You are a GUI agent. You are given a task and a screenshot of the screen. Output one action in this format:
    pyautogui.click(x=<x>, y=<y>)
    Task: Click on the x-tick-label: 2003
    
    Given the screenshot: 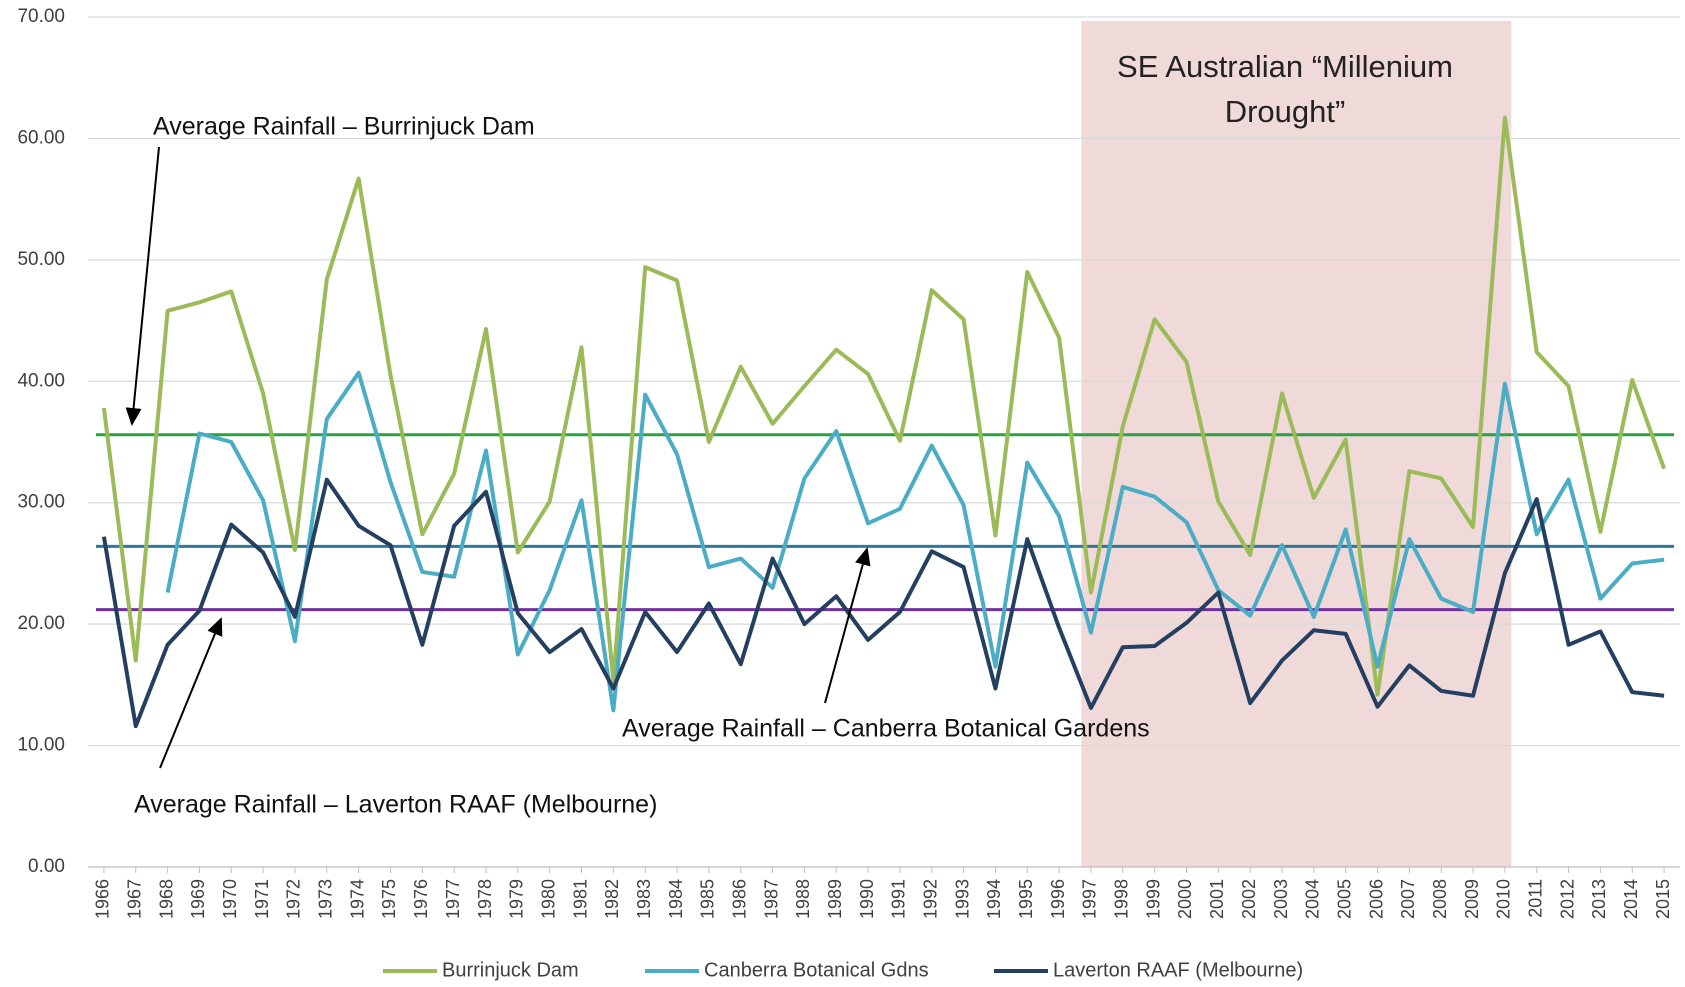 What is the action you would take?
    pyautogui.click(x=1281, y=899)
    